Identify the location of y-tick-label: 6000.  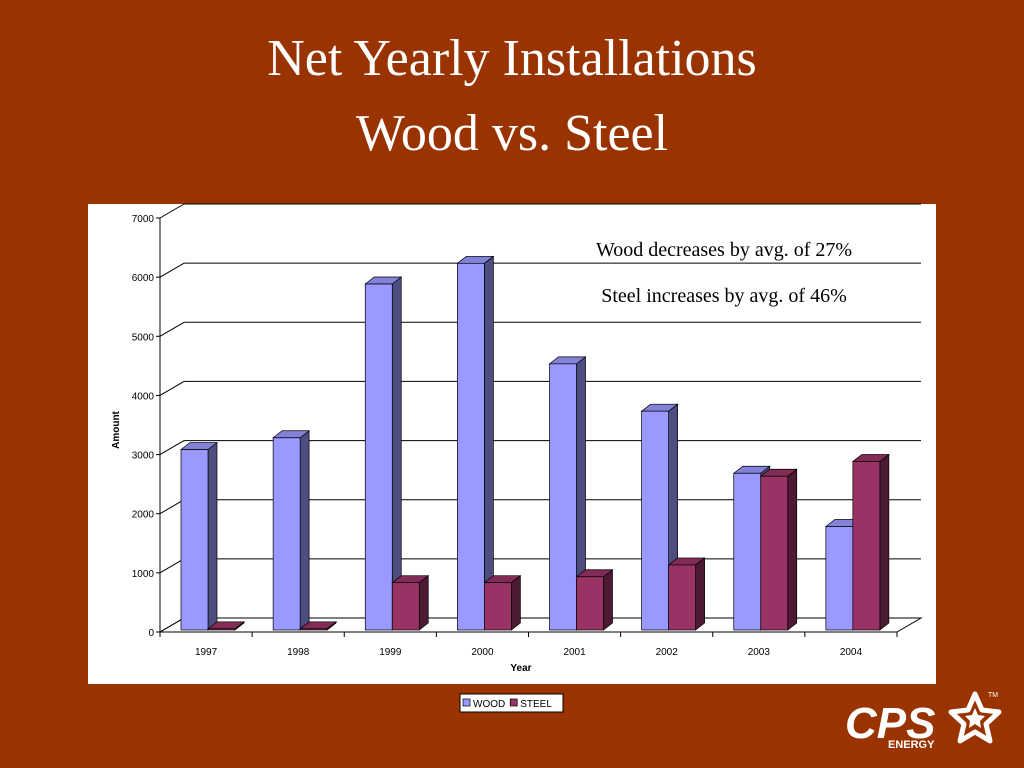
(143, 278).